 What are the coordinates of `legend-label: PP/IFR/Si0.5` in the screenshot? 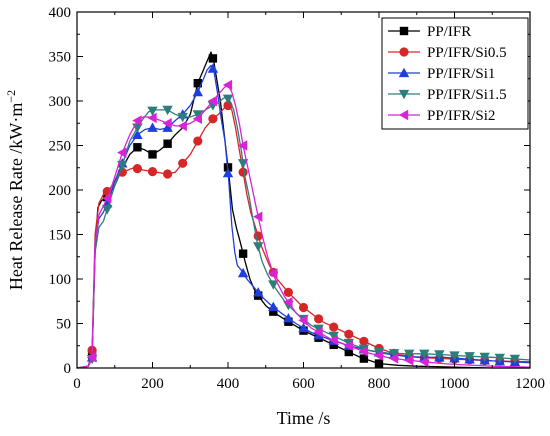 It's located at (467, 53).